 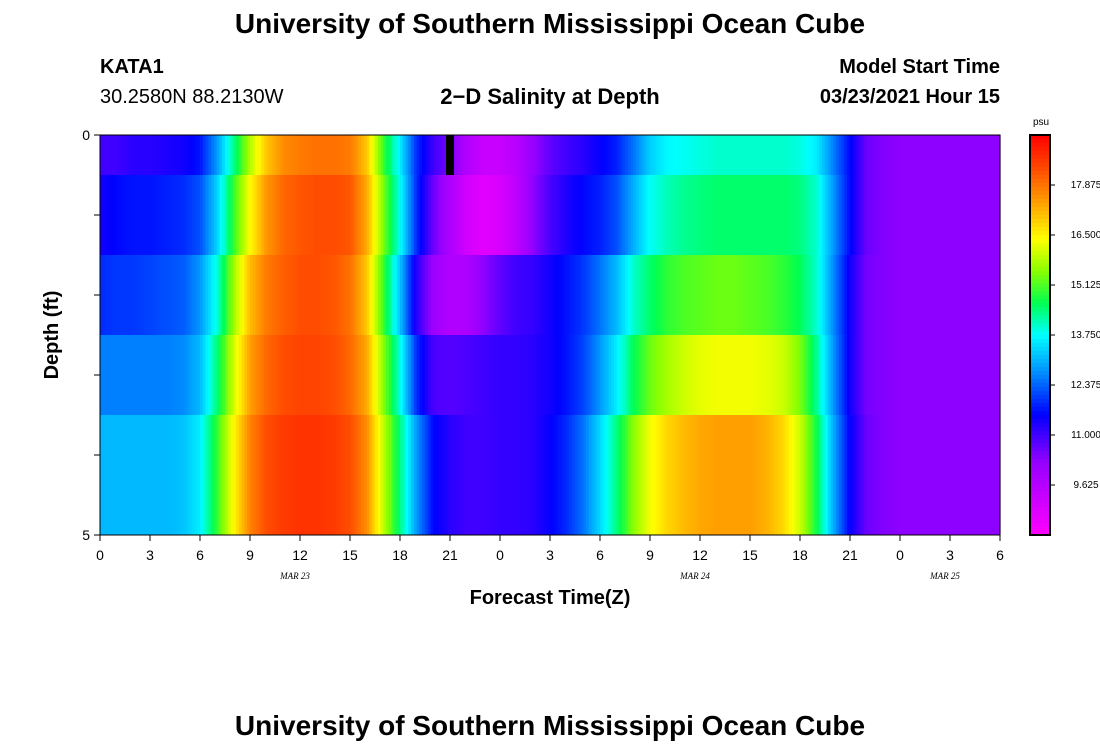 What do you see at coordinates (950, 555) in the screenshot?
I see `x-tick-label: 3` at bounding box center [950, 555].